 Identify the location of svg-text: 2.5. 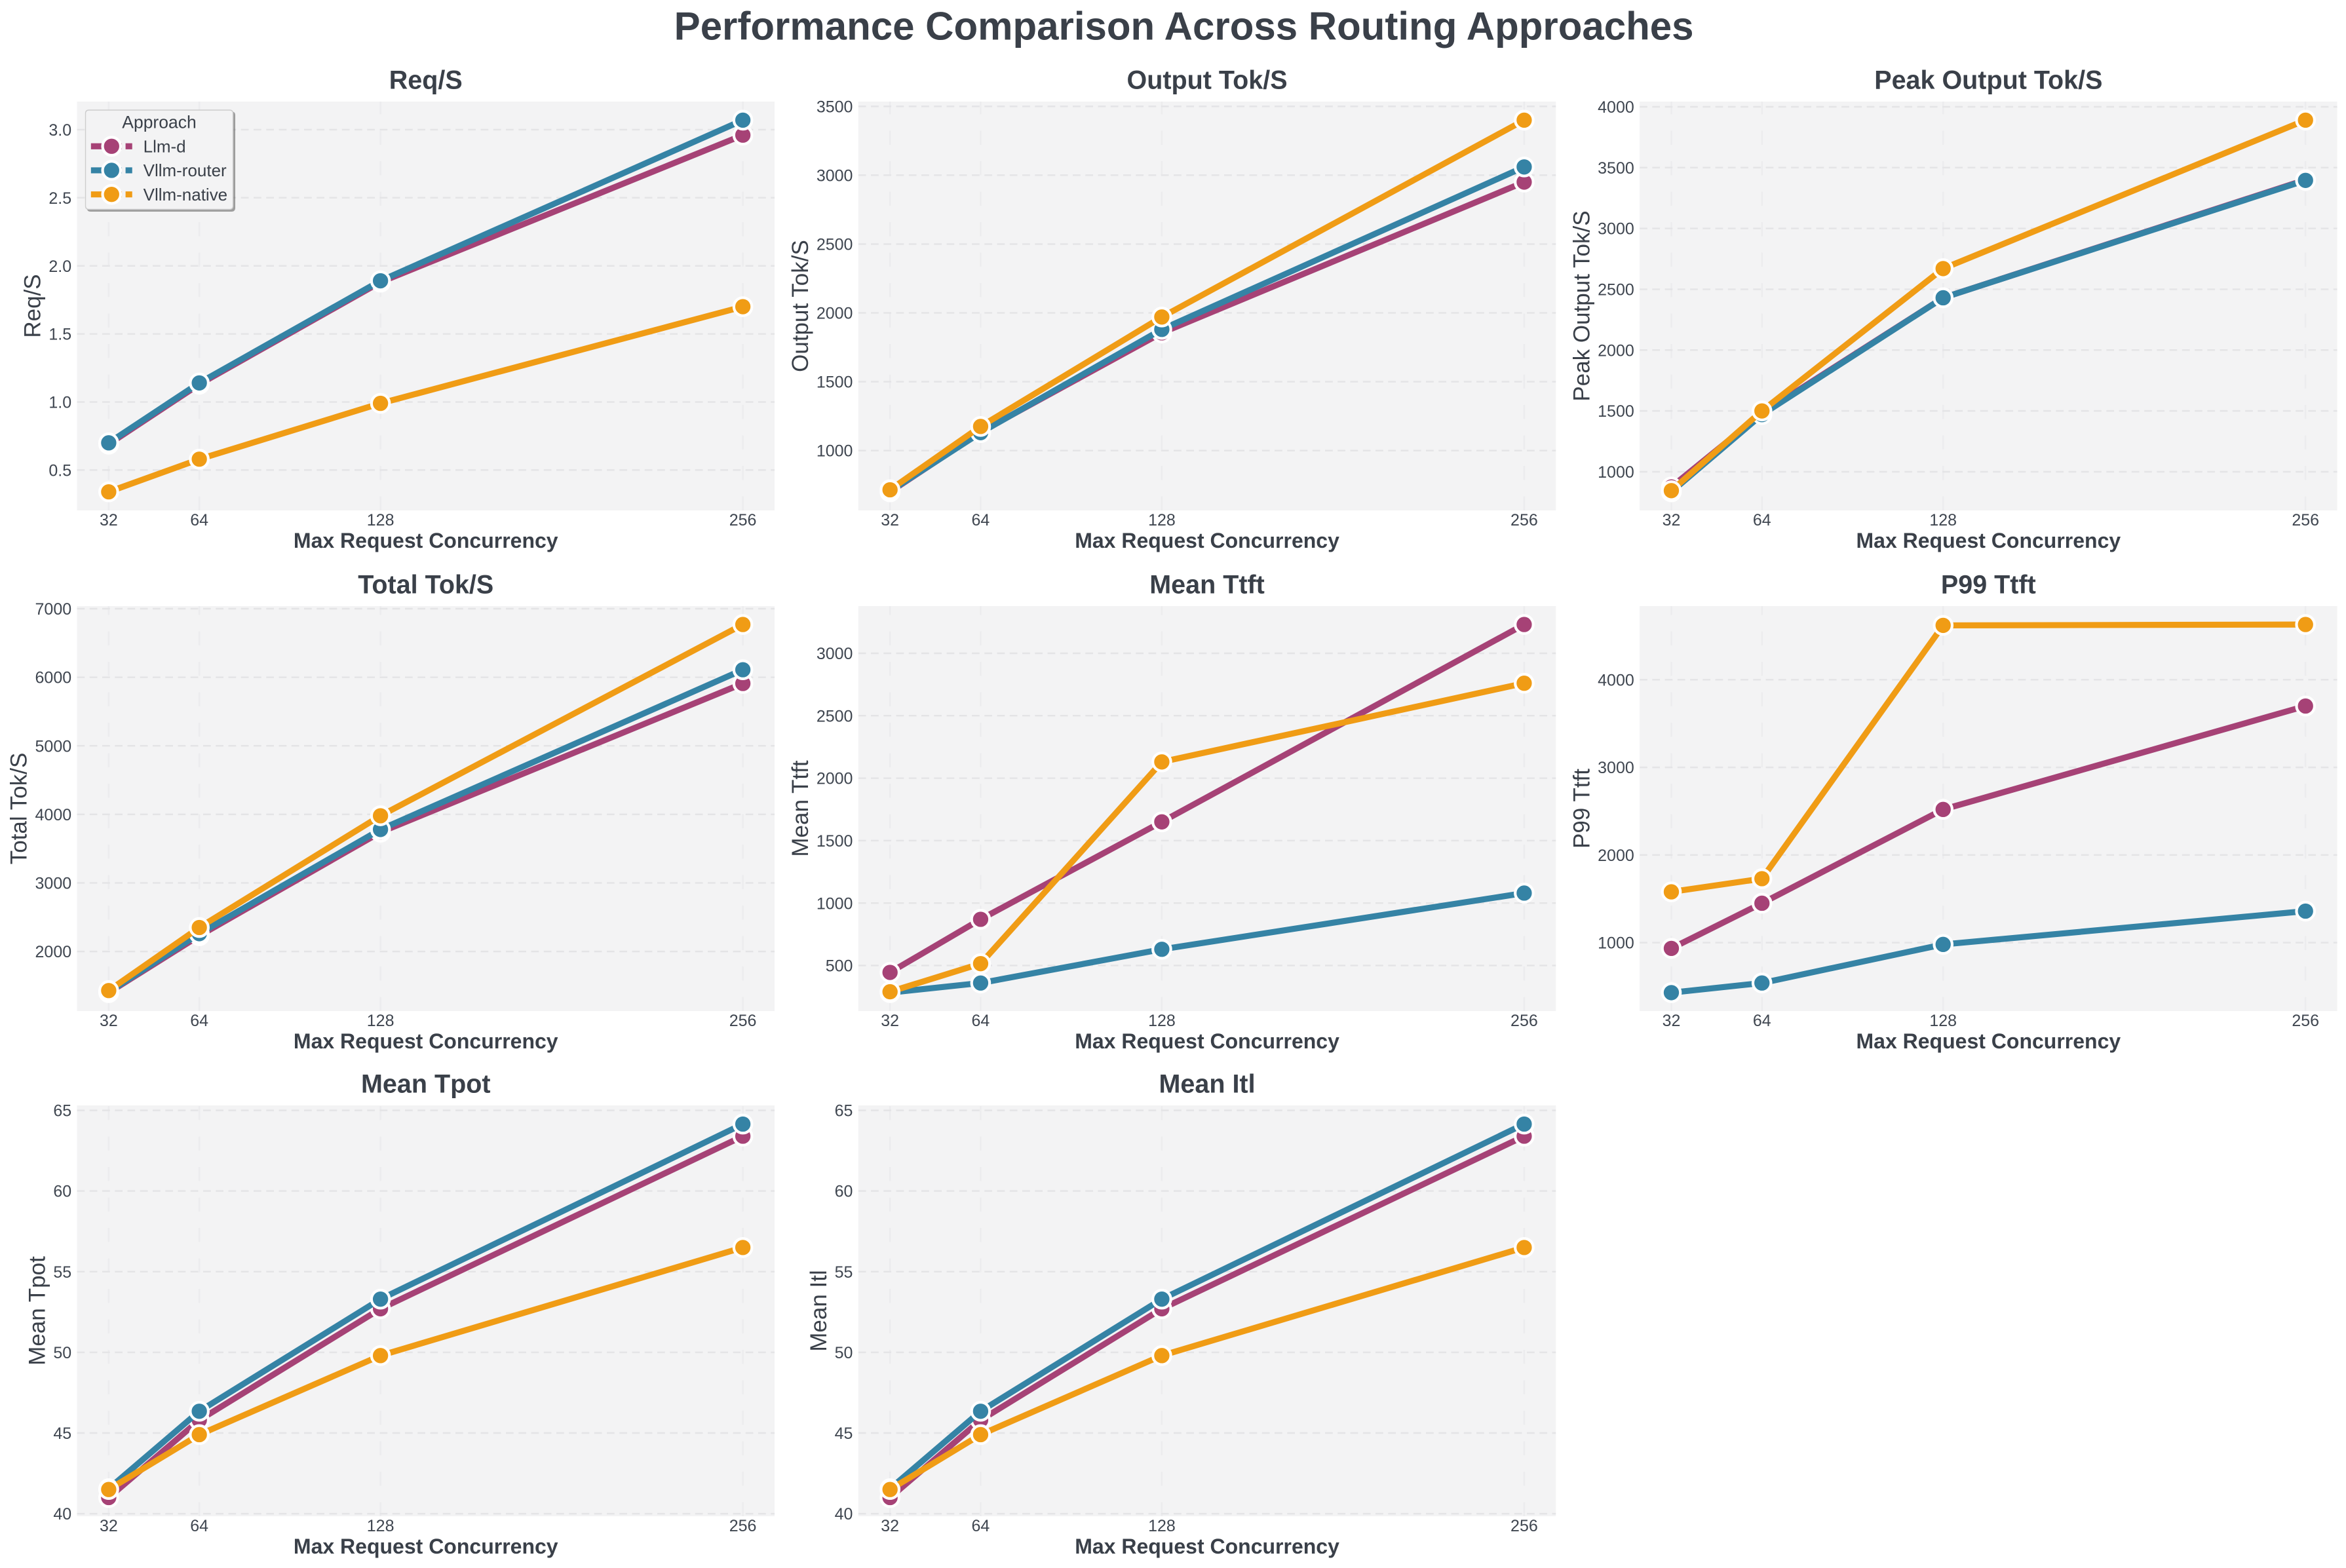
(59, 199).